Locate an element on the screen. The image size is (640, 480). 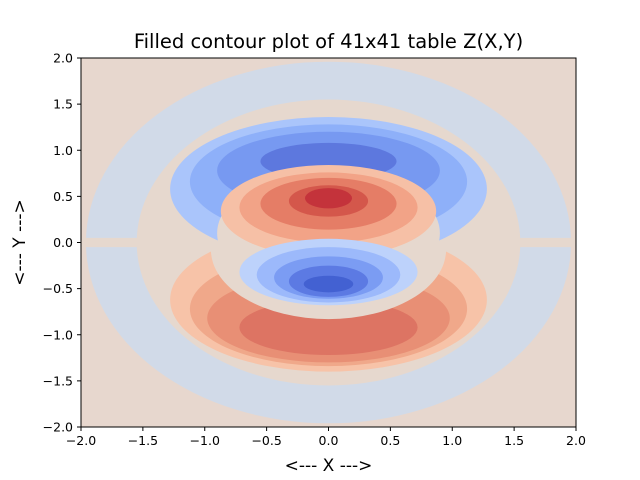
y-tick-label: 0.0 is located at coordinates (63, 242).